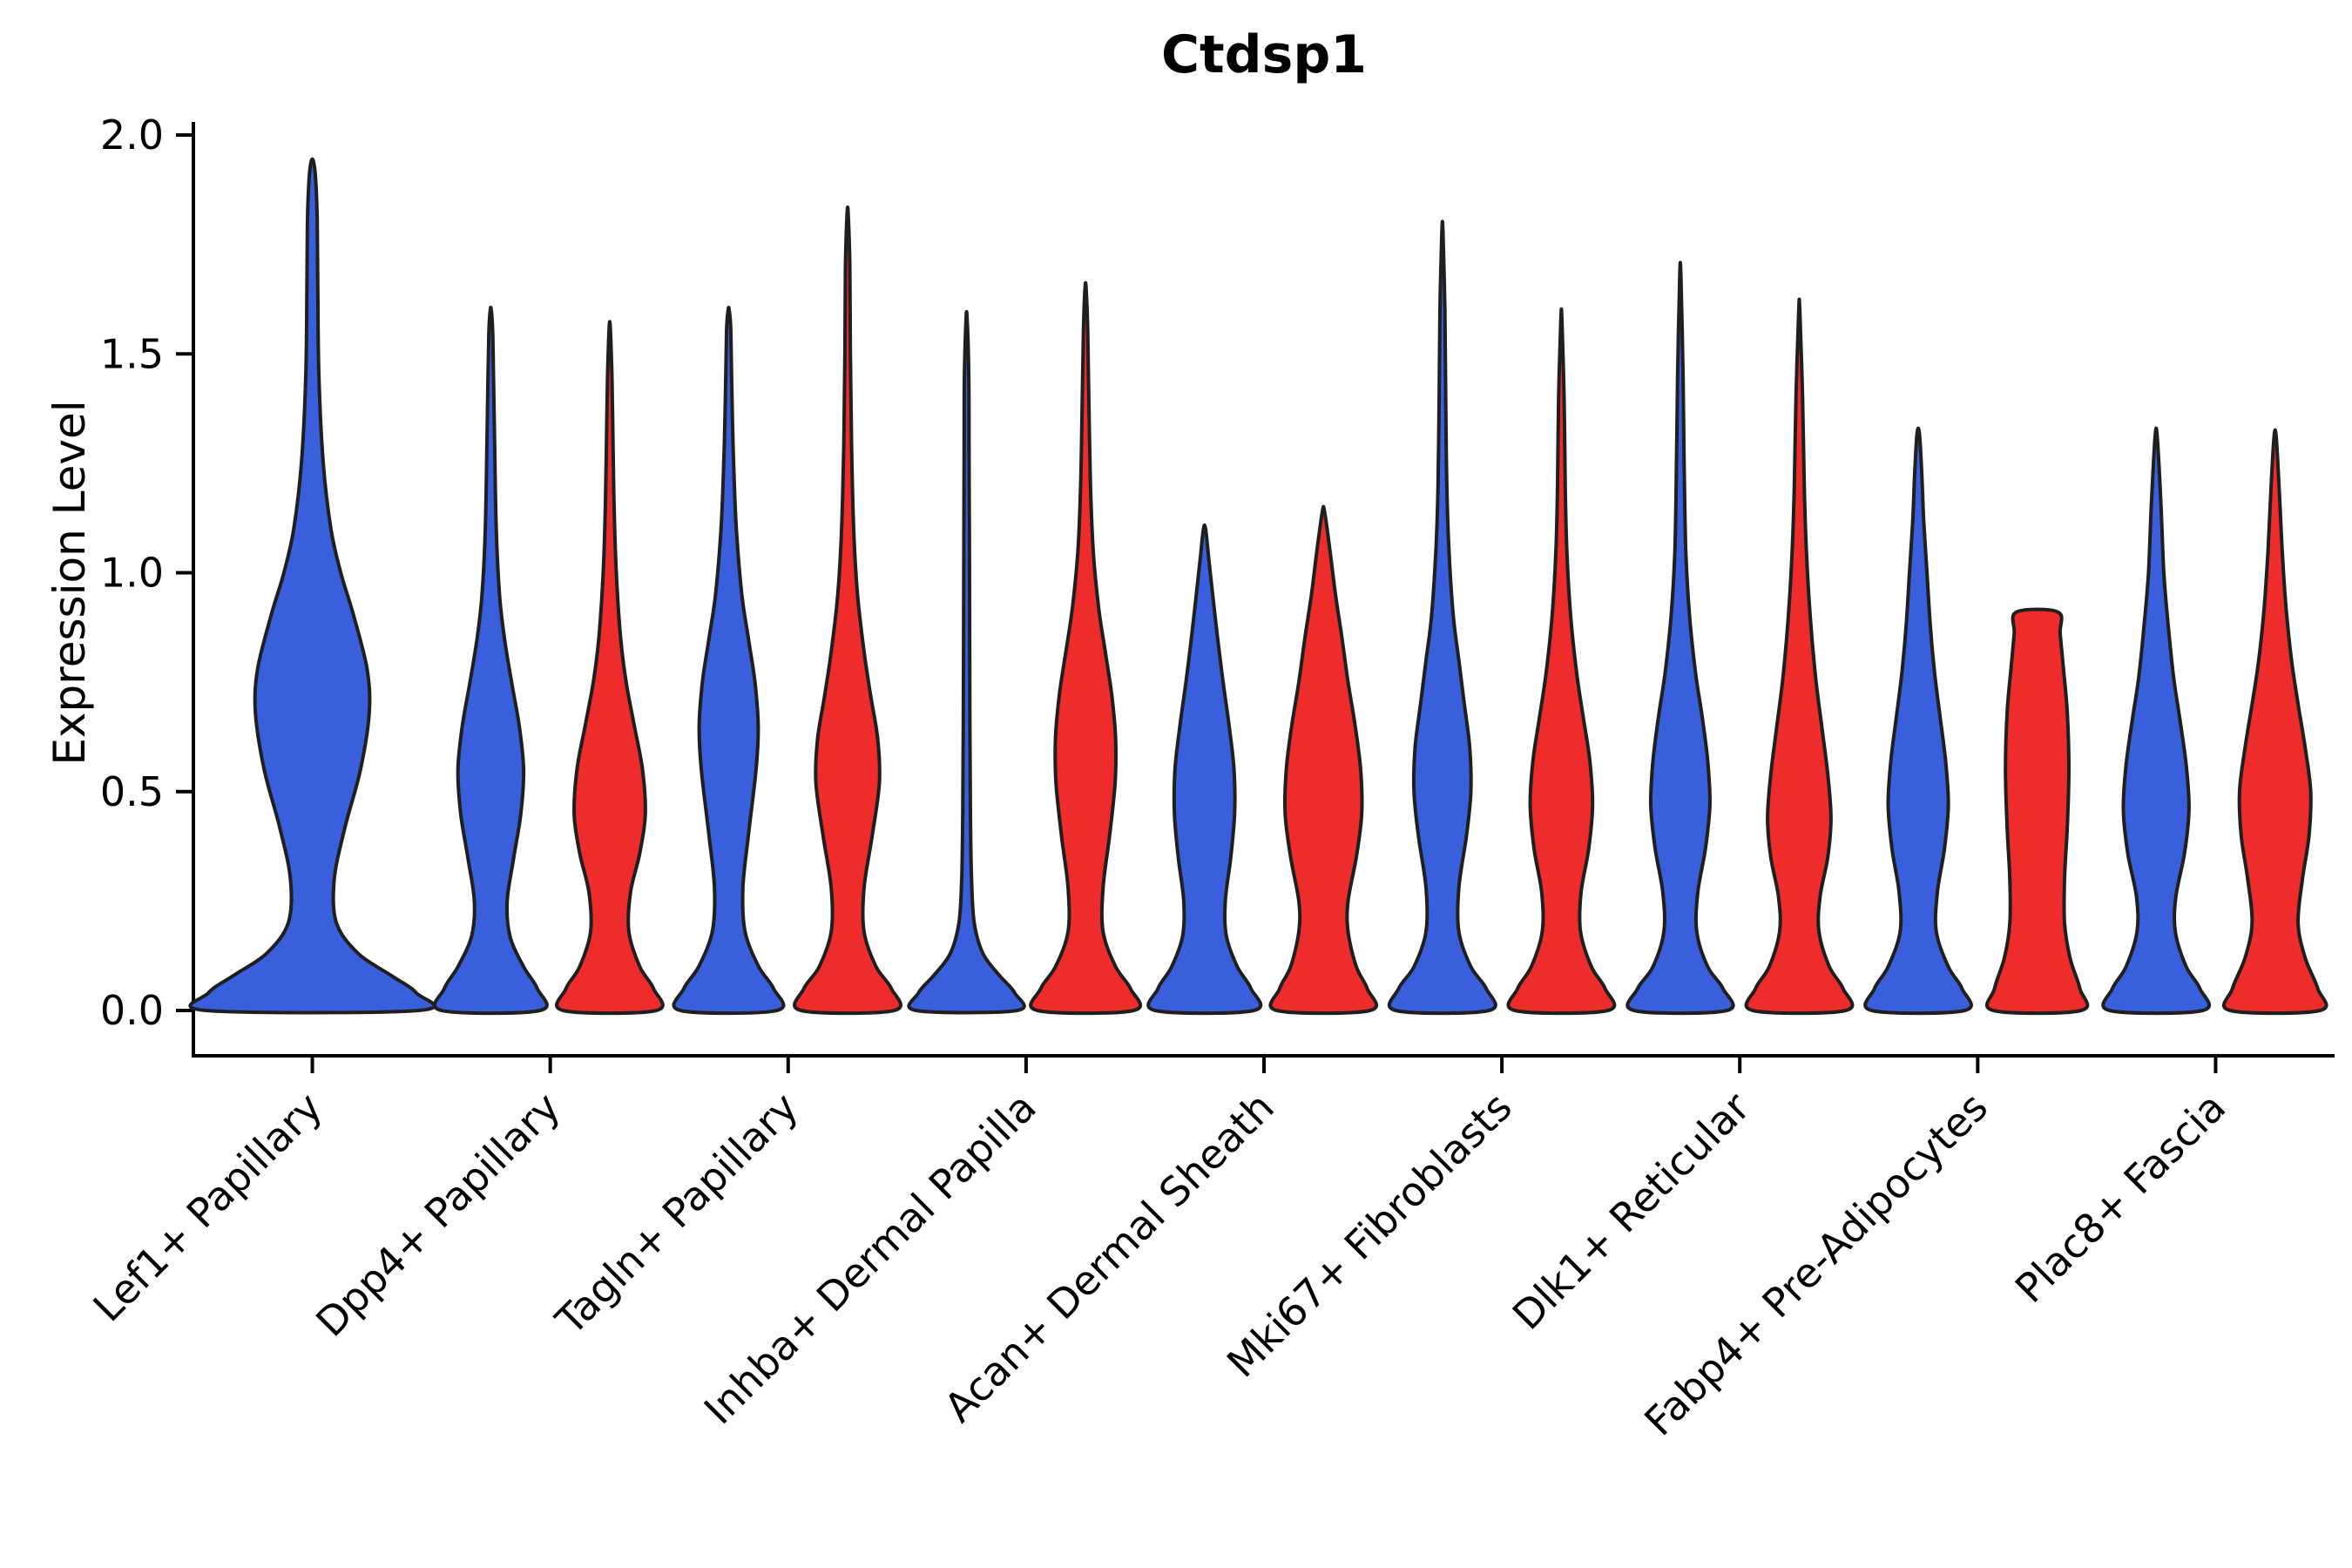  What do you see at coordinates (1631, 1211) in the screenshot?
I see `x-tick-label: Dlk1+ Reticular` at bounding box center [1631, 1211].